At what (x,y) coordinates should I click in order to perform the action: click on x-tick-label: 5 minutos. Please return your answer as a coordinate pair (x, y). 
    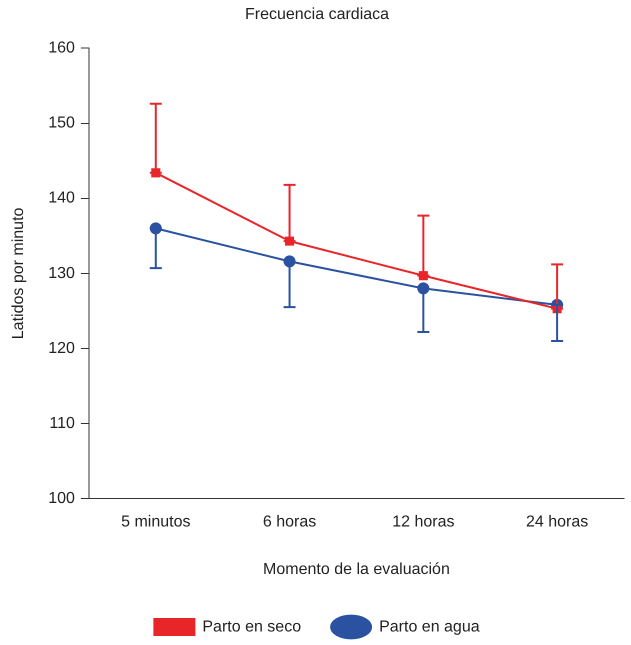
    Looking at the image, I should click on (155, 522).